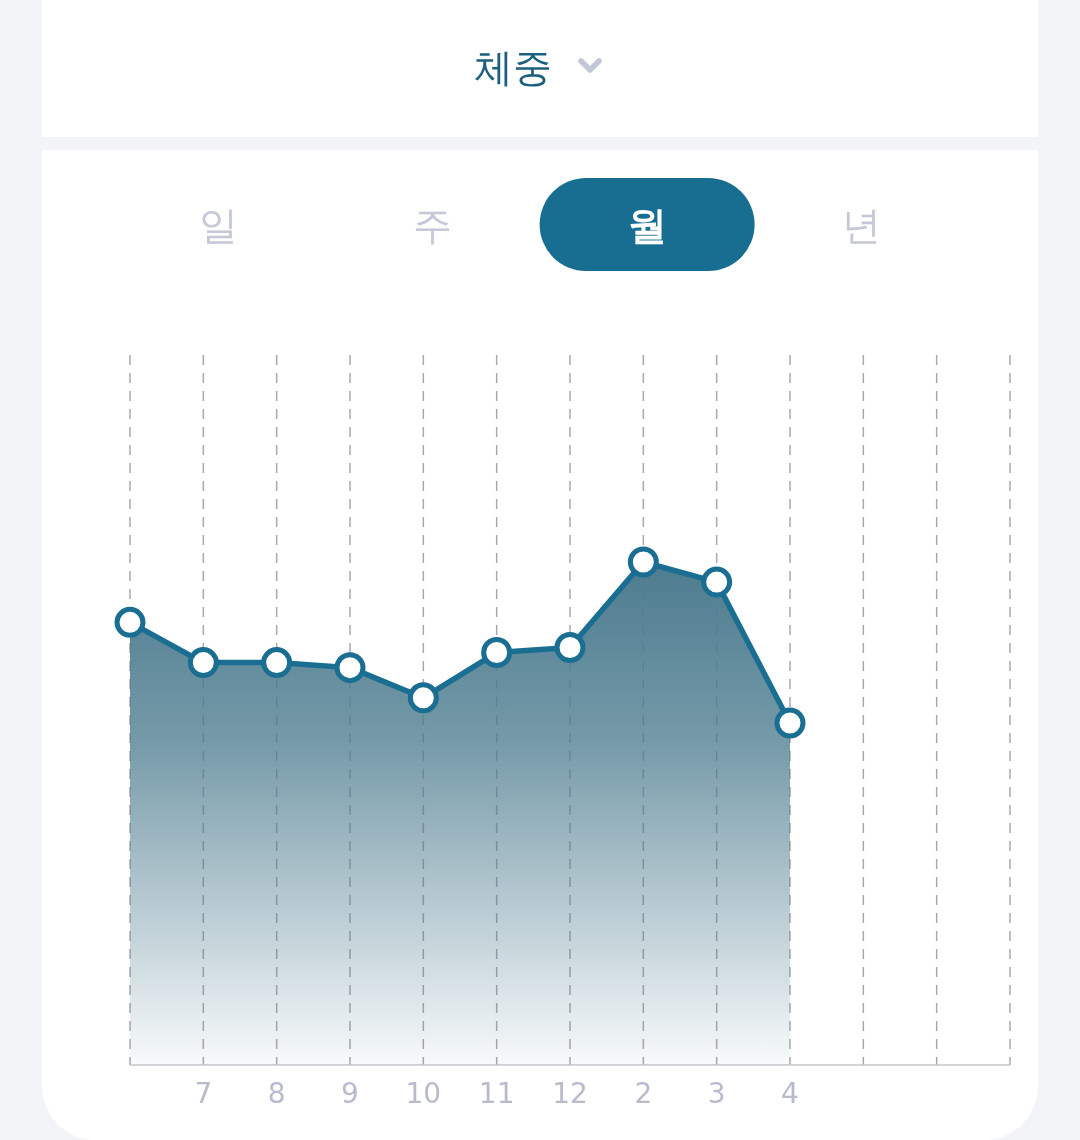 Image resolution: width=1080 pixels, height=1140 pixels. I want to click on tab-label: 년, so click(861, 225).